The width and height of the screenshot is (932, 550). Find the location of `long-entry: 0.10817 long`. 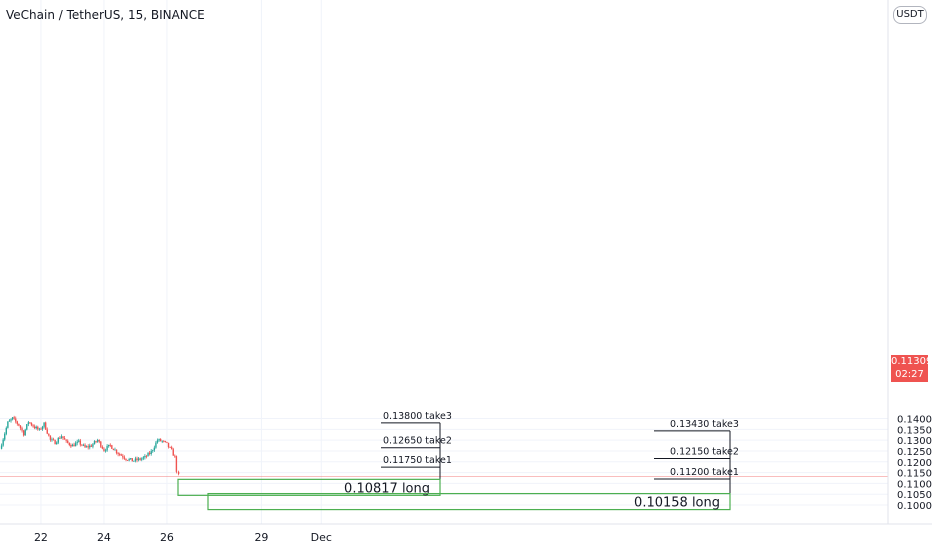

long-entry: 0.10817 long is located at coordinates (309, 459).